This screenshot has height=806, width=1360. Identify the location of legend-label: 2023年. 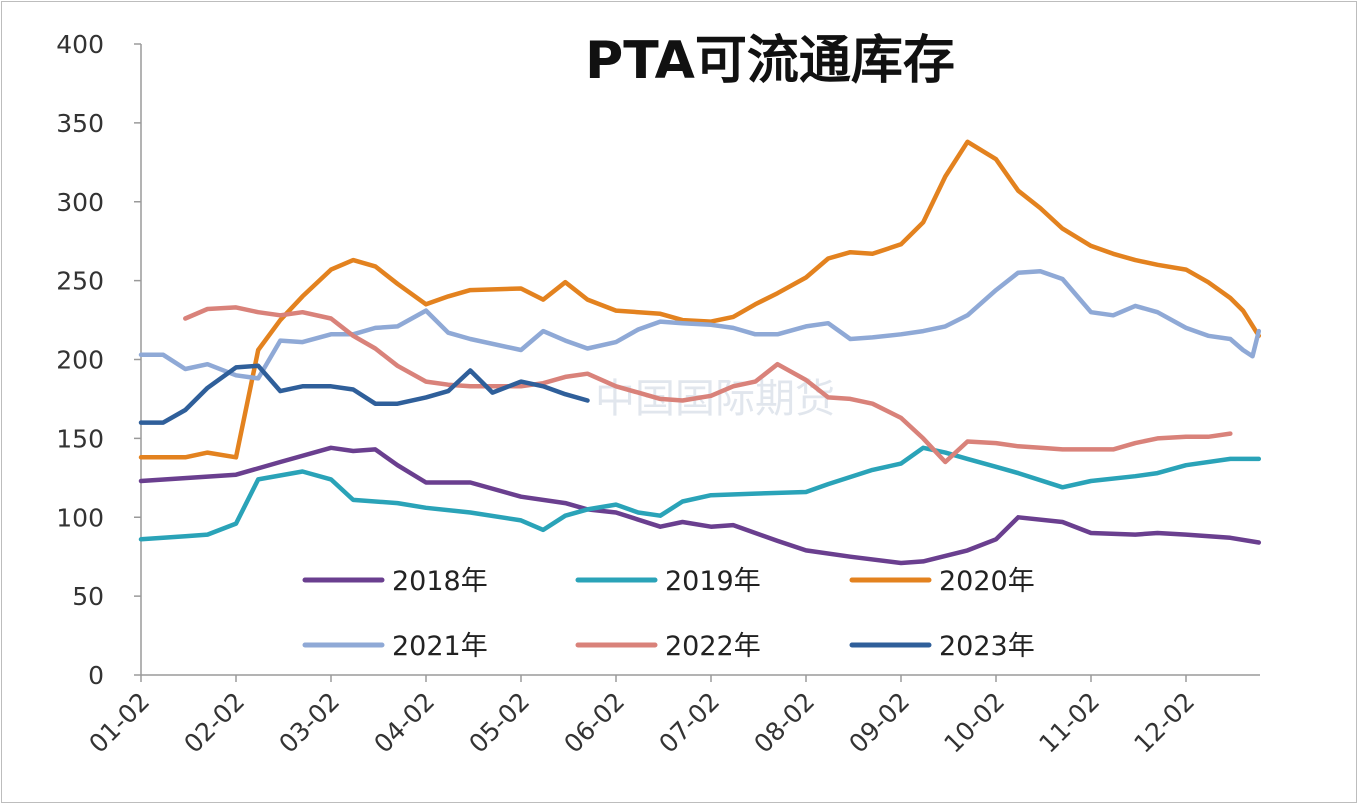
(987, 646).